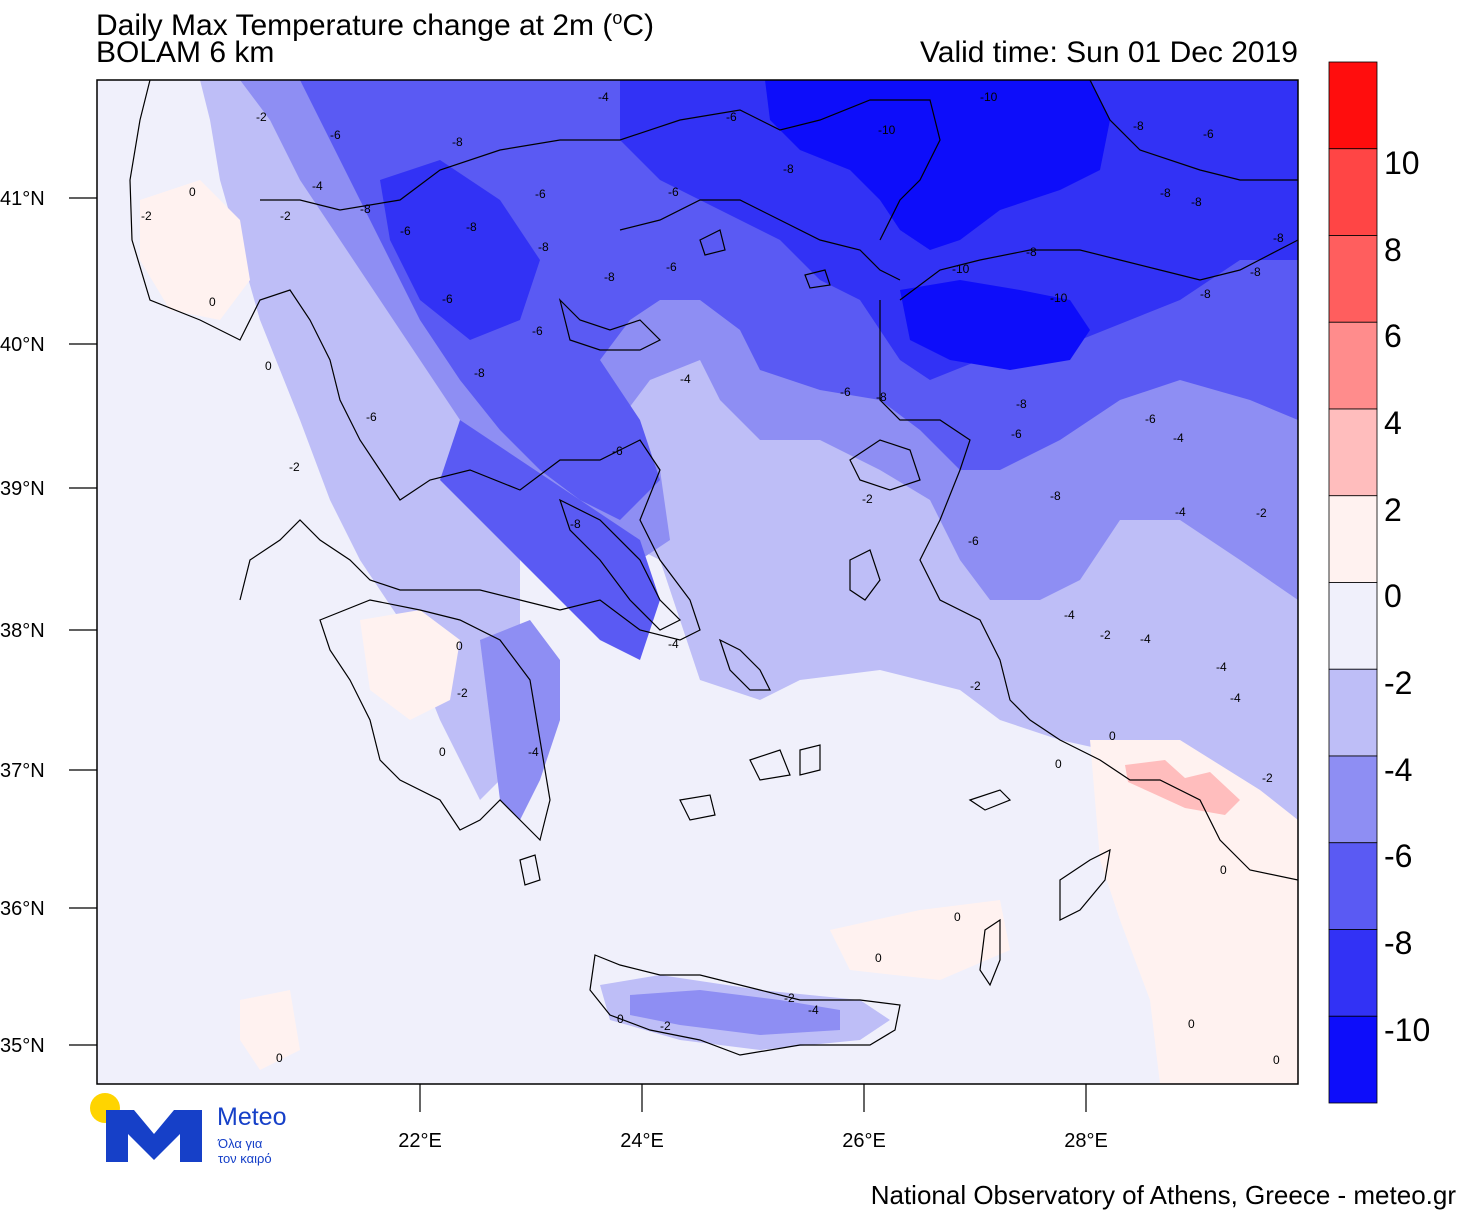  What do you see at coordinates (1398, 770) in the screenshot?
I see `colorbar-label-minus4: -4` at bounding box center [1398, 770].